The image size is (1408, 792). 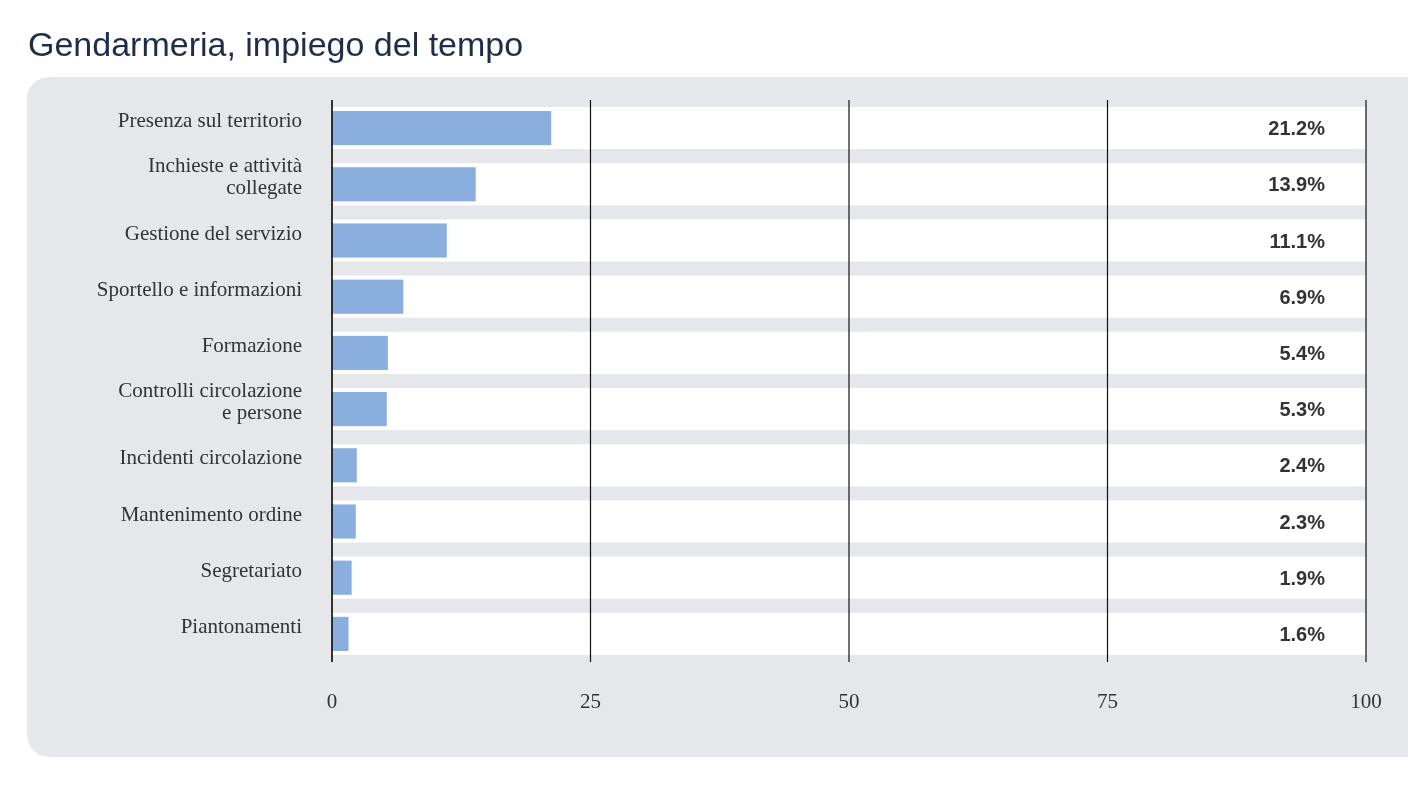 What do you see at coordinates (1302, 465) in the screenshot?
I see `data-label: 2.4%` at bounding box center [1302, 465].